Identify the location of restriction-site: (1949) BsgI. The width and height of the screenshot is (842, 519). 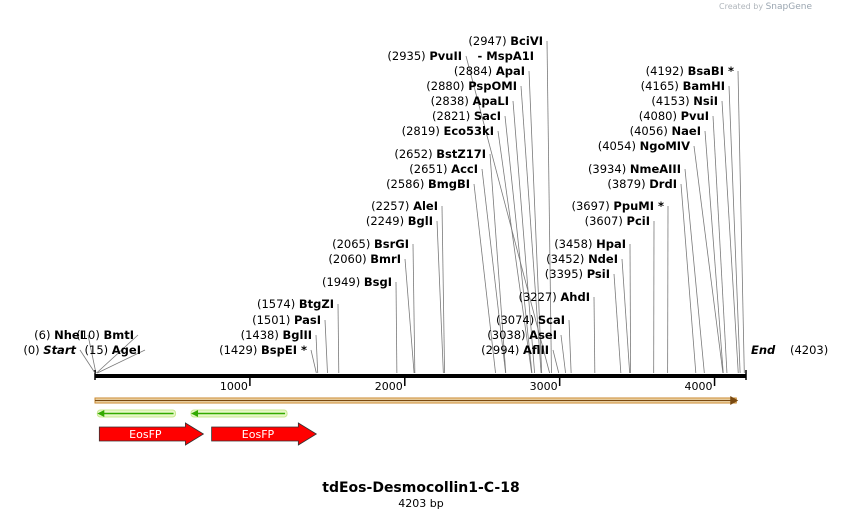
(357, 282).